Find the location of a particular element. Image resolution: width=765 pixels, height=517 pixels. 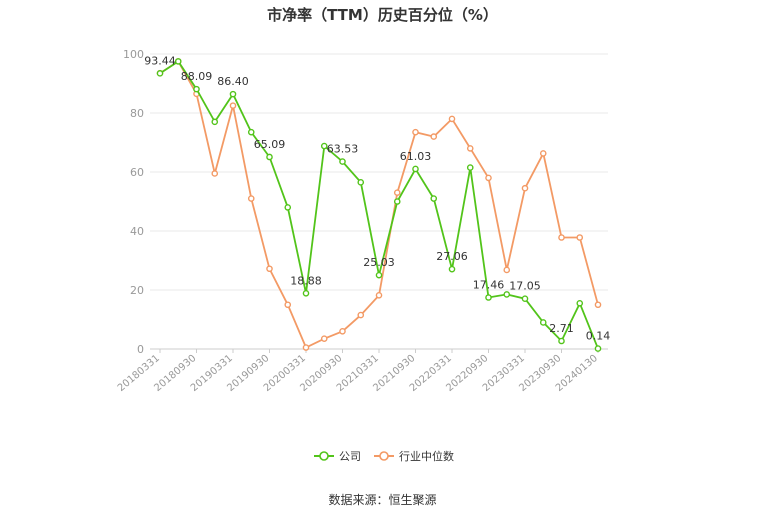

data-label: 61.03 is located at coordinates (416, 156).